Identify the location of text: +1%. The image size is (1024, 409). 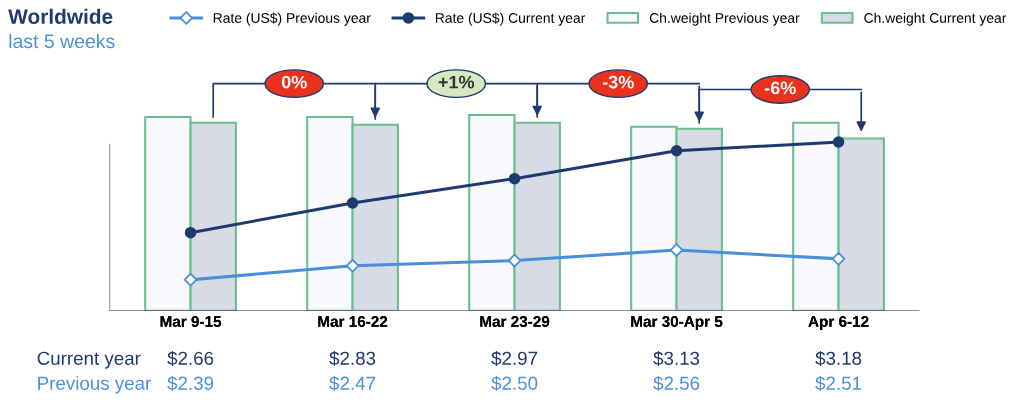
(456, 82).